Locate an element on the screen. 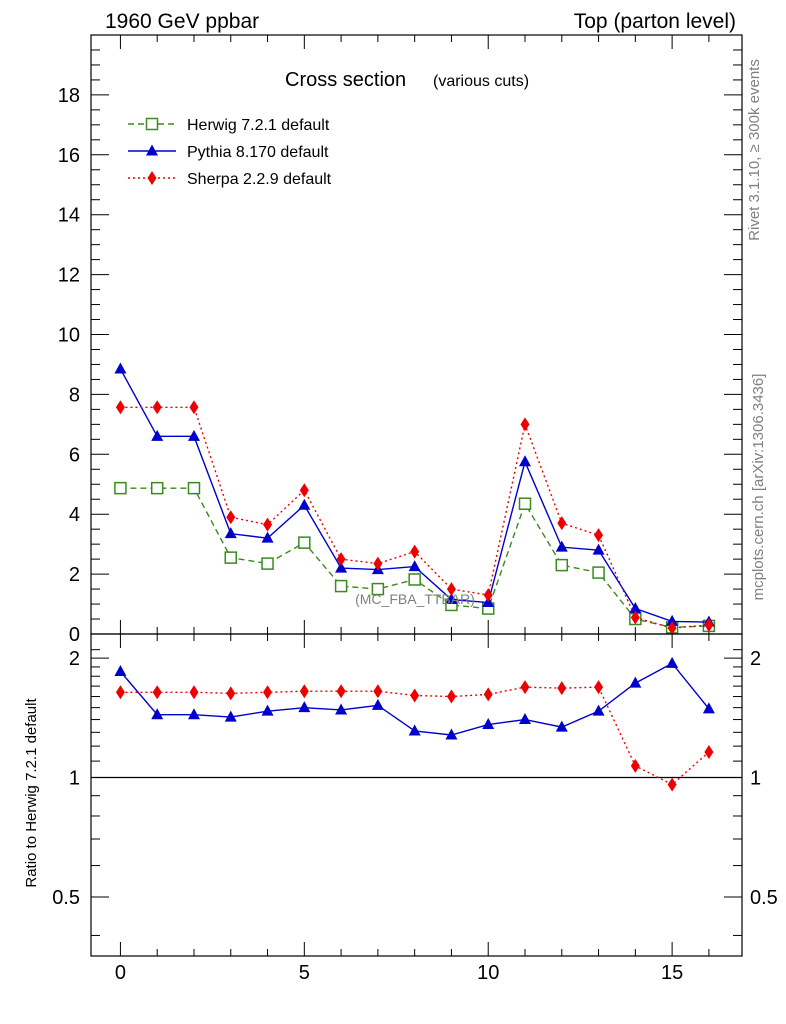  rivet-version-label: Rivet 3.1.10, ≥ 300k events is located at coordinates (754, 150).